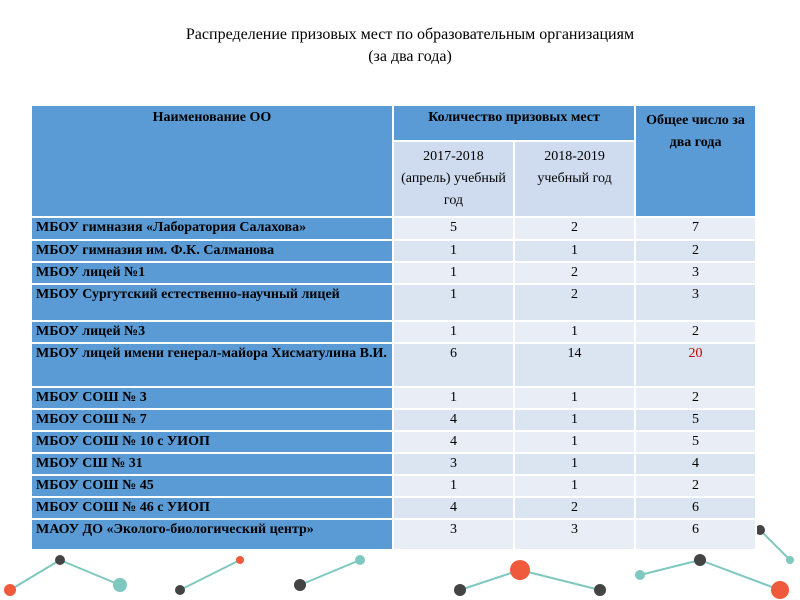  Describe the element at coordinates (212, 251) in the screenshot. I see `name-cell: МБОУ гимназия им. Ф.К. Салманова` at that location.